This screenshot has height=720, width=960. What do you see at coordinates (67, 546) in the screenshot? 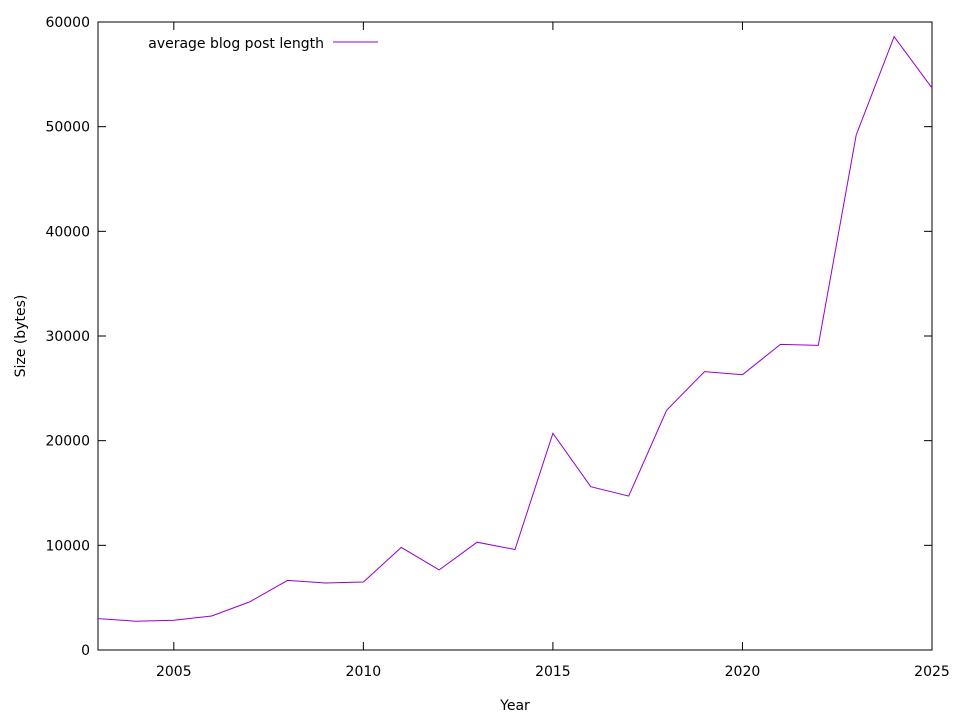
I see `y-tick-label-10000: 10000` at bounding box center [67, 546].